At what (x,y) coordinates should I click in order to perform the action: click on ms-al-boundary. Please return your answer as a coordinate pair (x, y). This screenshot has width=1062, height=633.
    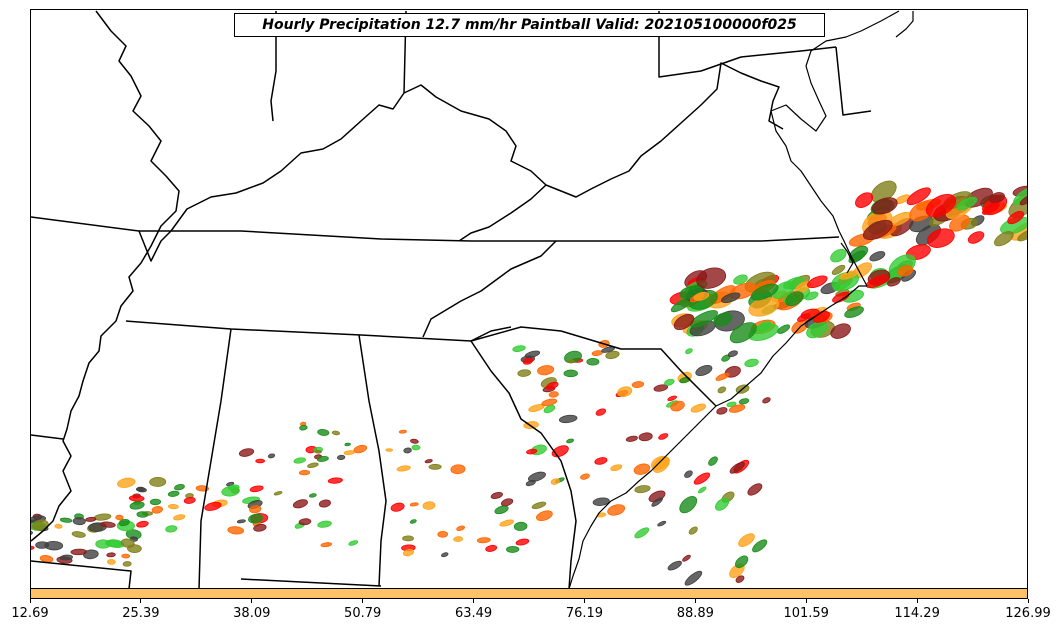
    Looking at the image, I should click on (215, 459).